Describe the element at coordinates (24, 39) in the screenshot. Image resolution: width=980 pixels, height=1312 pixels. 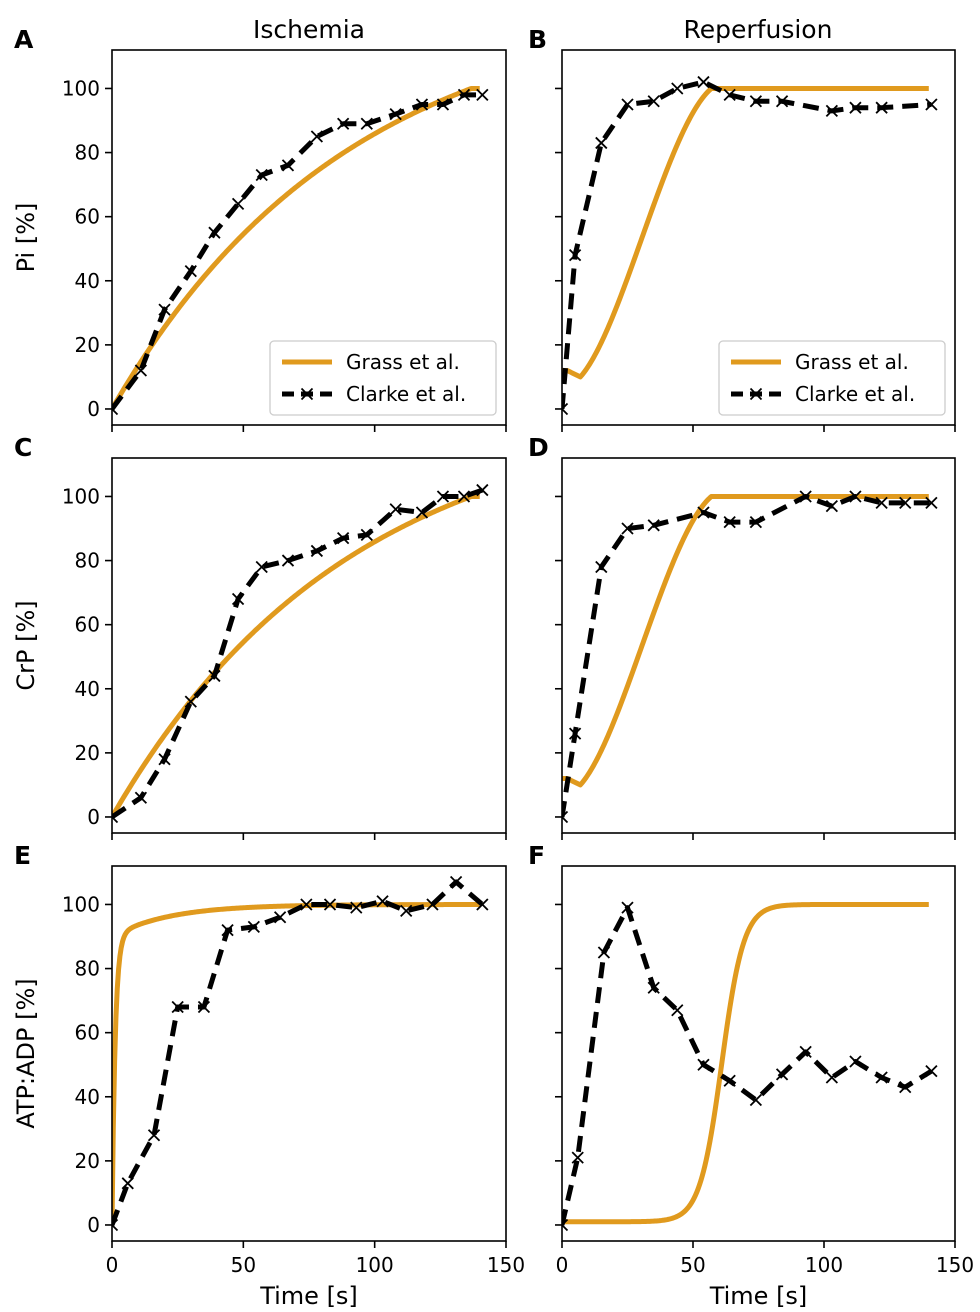
I see `panel-letter-A: A` at that location.